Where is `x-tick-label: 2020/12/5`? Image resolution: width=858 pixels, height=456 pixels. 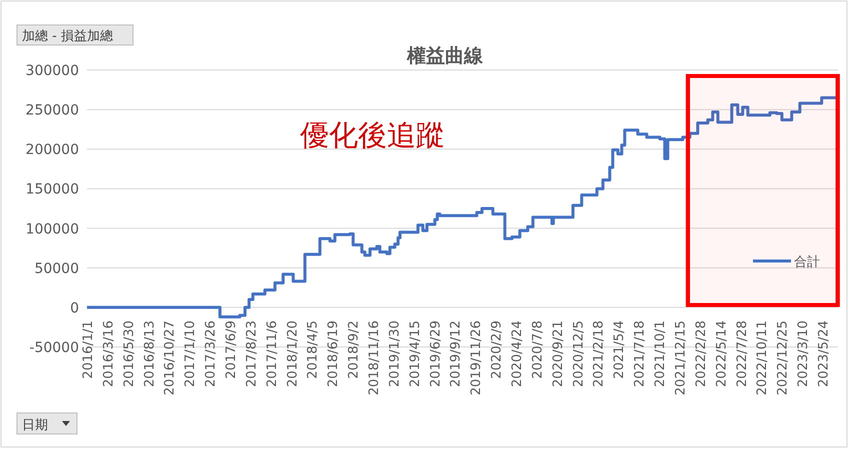 x-tick-label: 2020/12/5 is located at coordinates (578, 354).